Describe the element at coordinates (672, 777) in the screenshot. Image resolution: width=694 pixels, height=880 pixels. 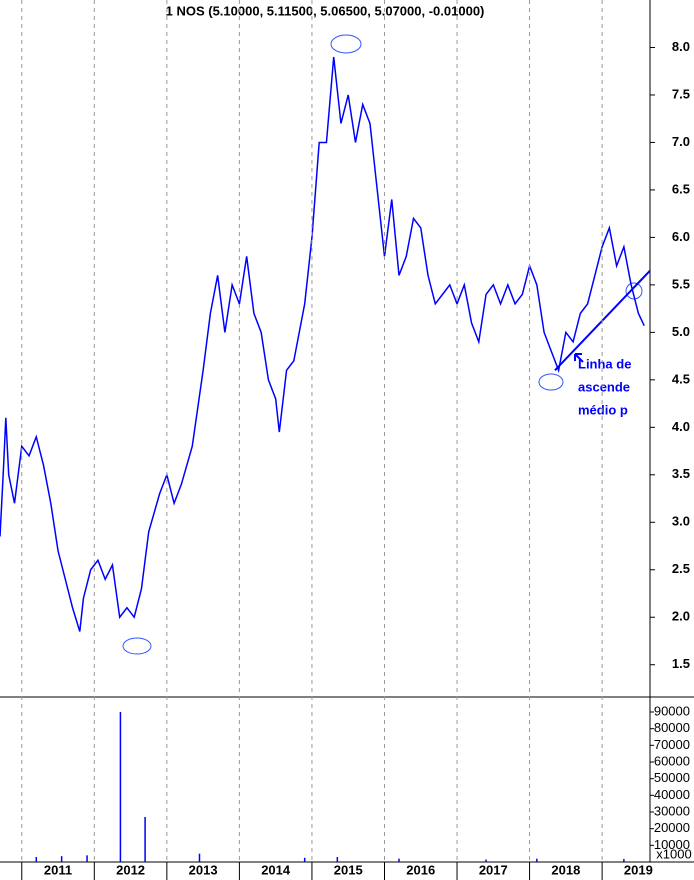
I see `y-tick-label: 50000` at that location.